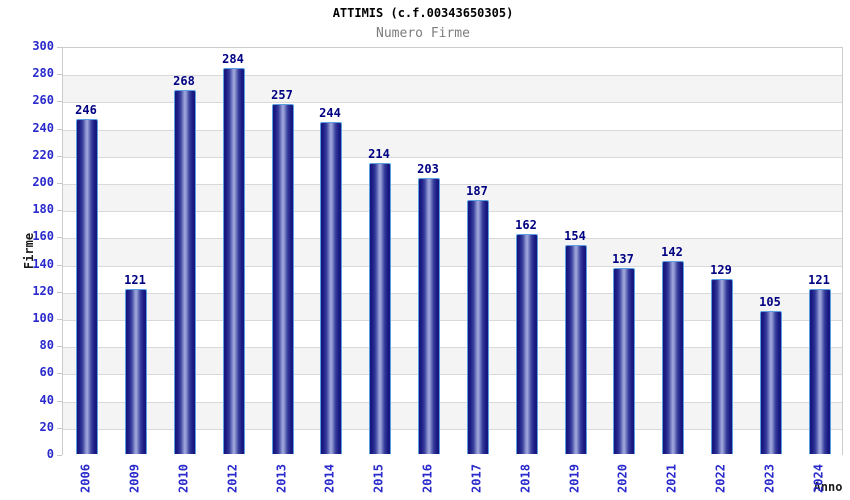 This screenshot has height=500, width=850. Describe the element at coordinates (331, 288) in the screenshot. I see `bar-2014` at that location.